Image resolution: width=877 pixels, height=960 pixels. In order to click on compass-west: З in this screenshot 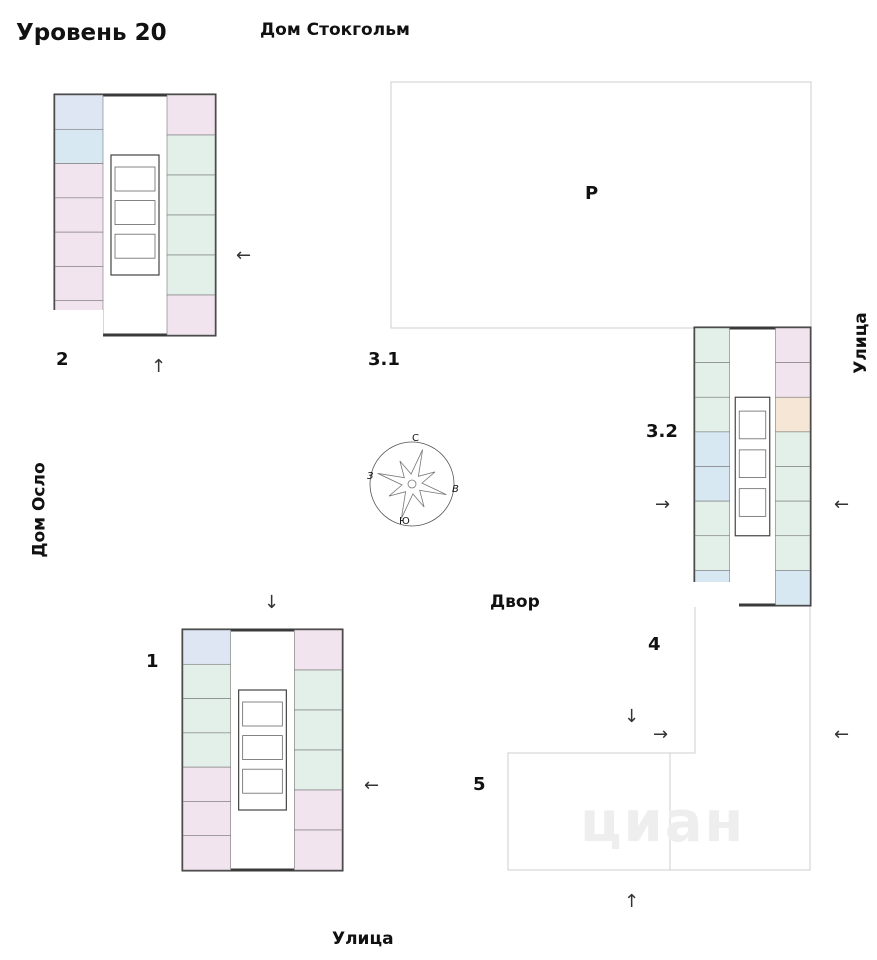, I will do `click(370, 476)`.